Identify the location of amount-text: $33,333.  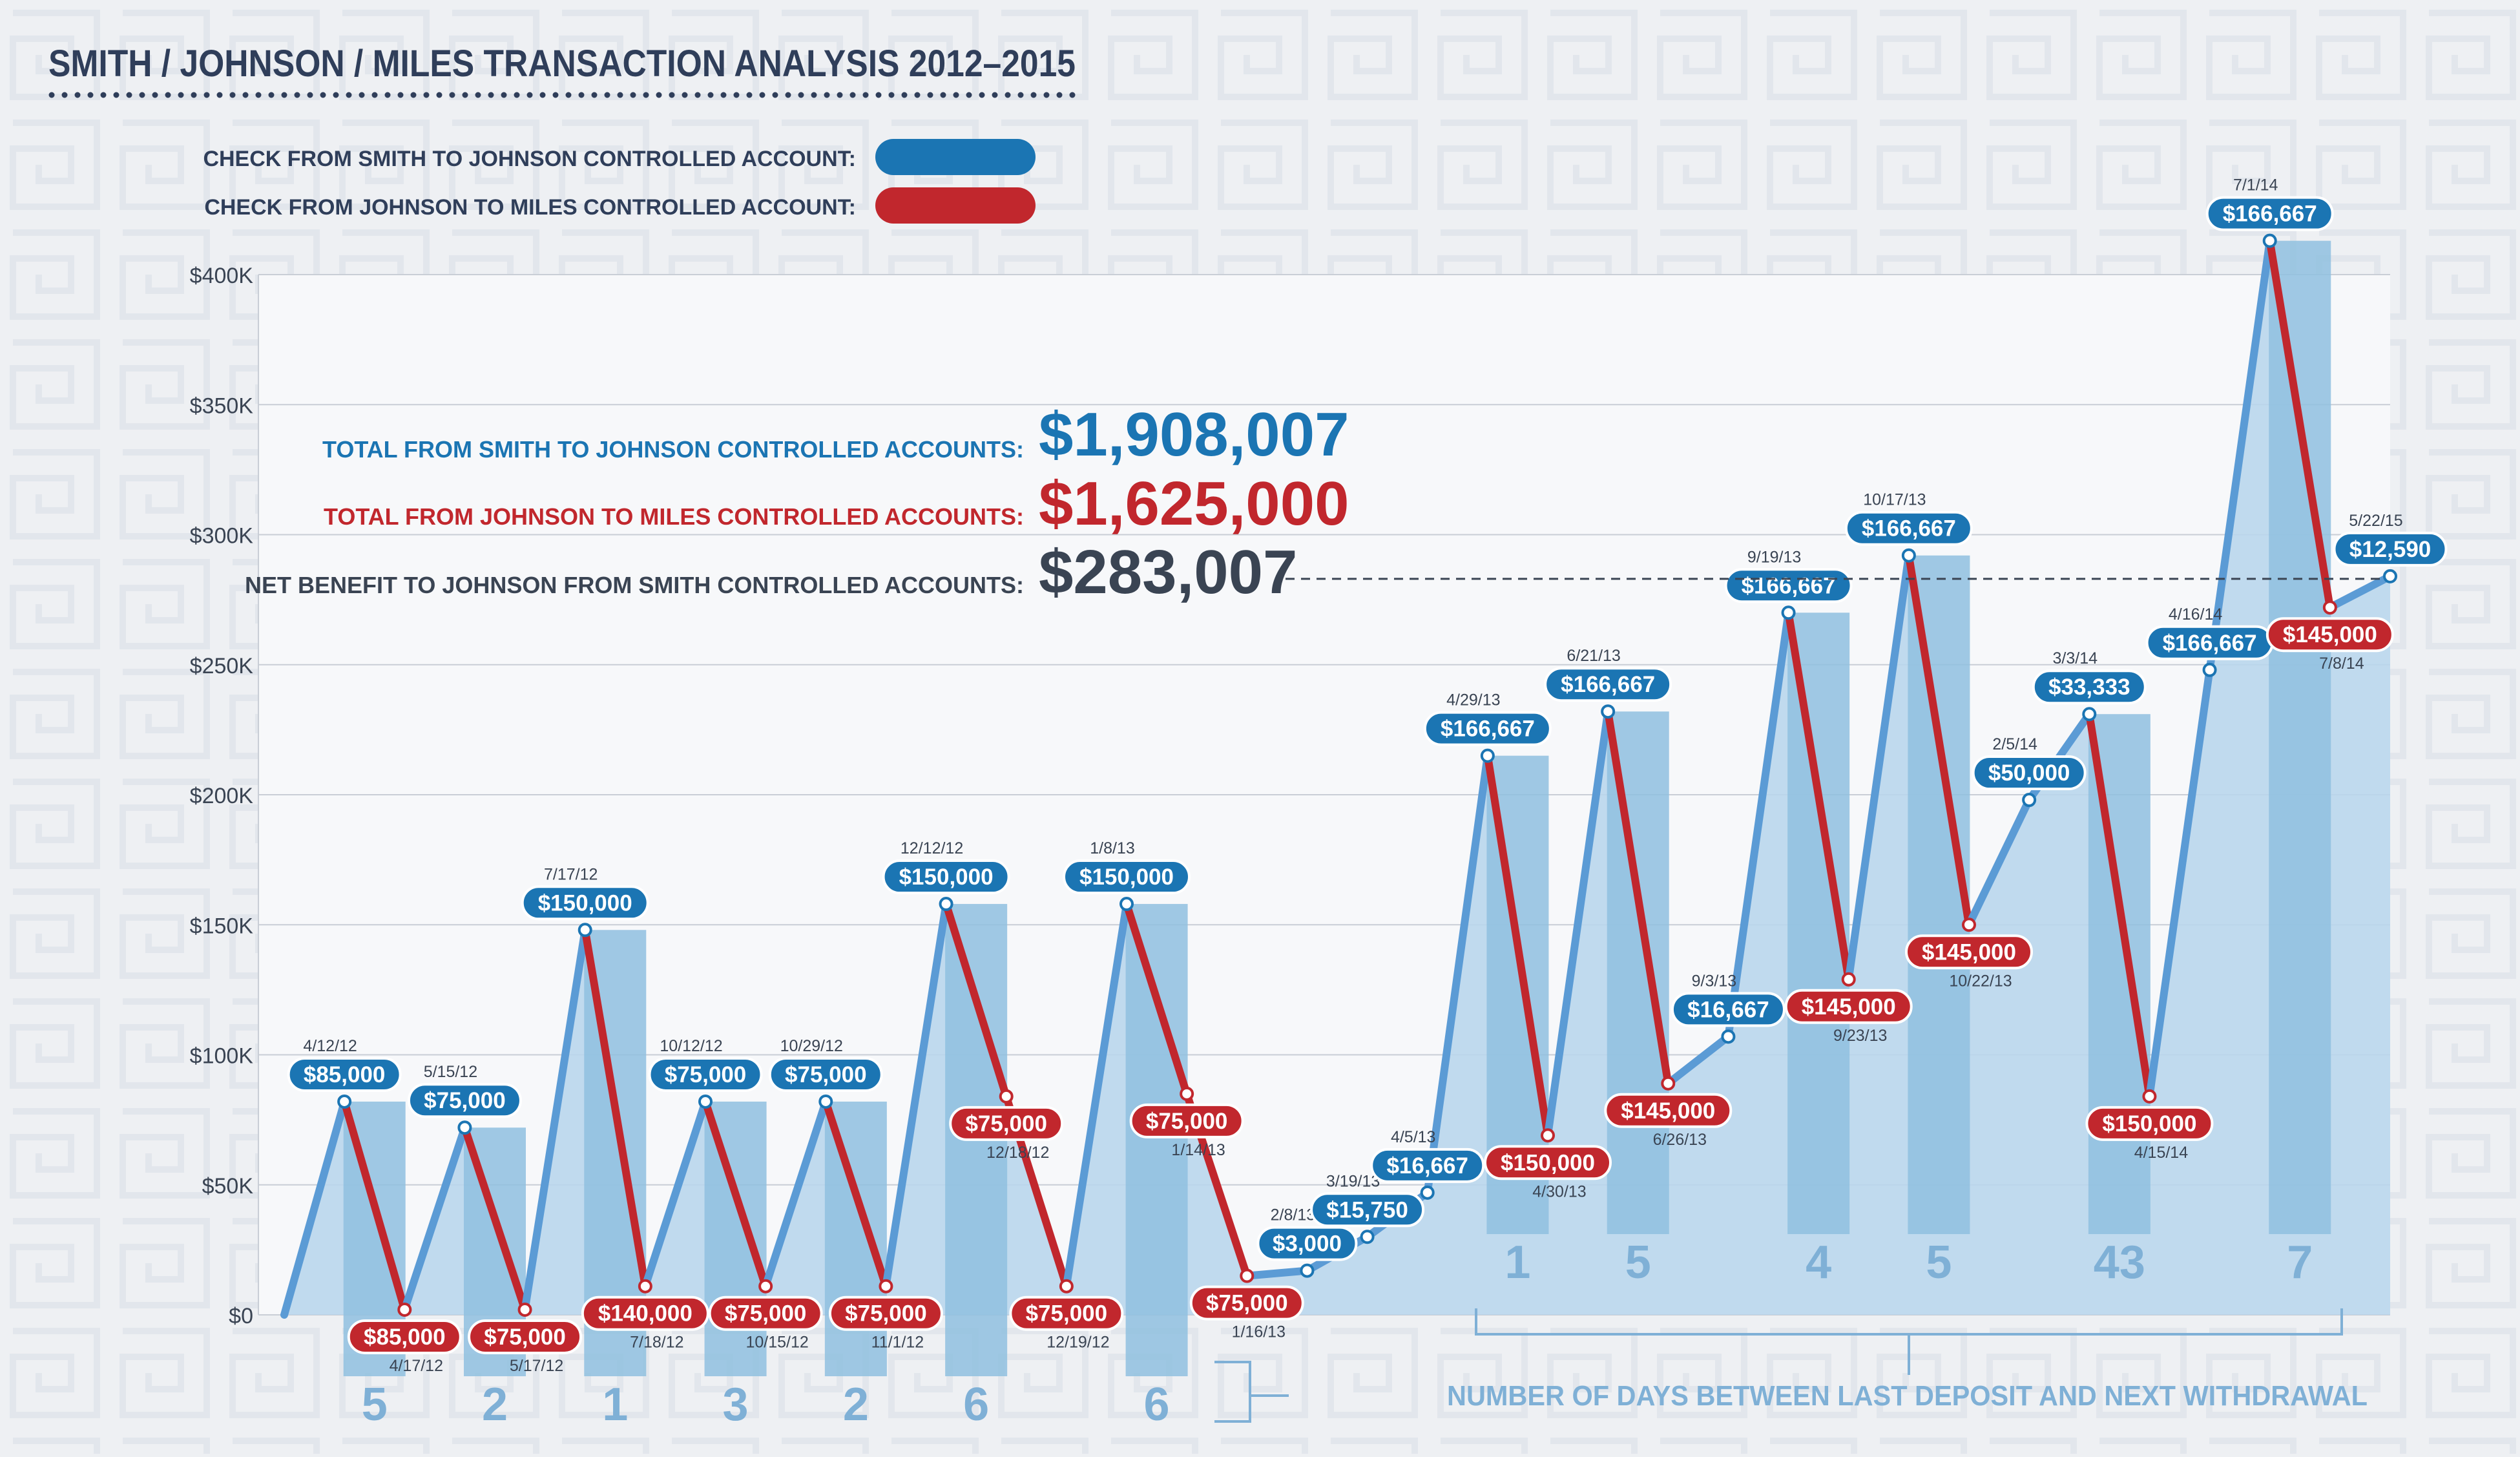
(2089, 687).